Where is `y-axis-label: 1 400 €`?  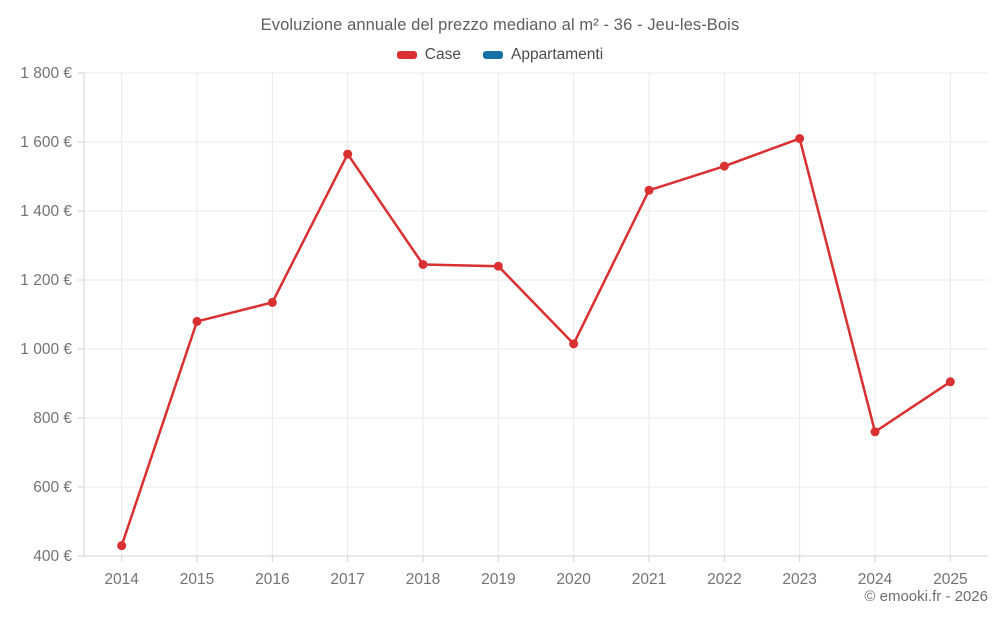
y-axis-label: 1 400 € is located at coordinates (46, 211).